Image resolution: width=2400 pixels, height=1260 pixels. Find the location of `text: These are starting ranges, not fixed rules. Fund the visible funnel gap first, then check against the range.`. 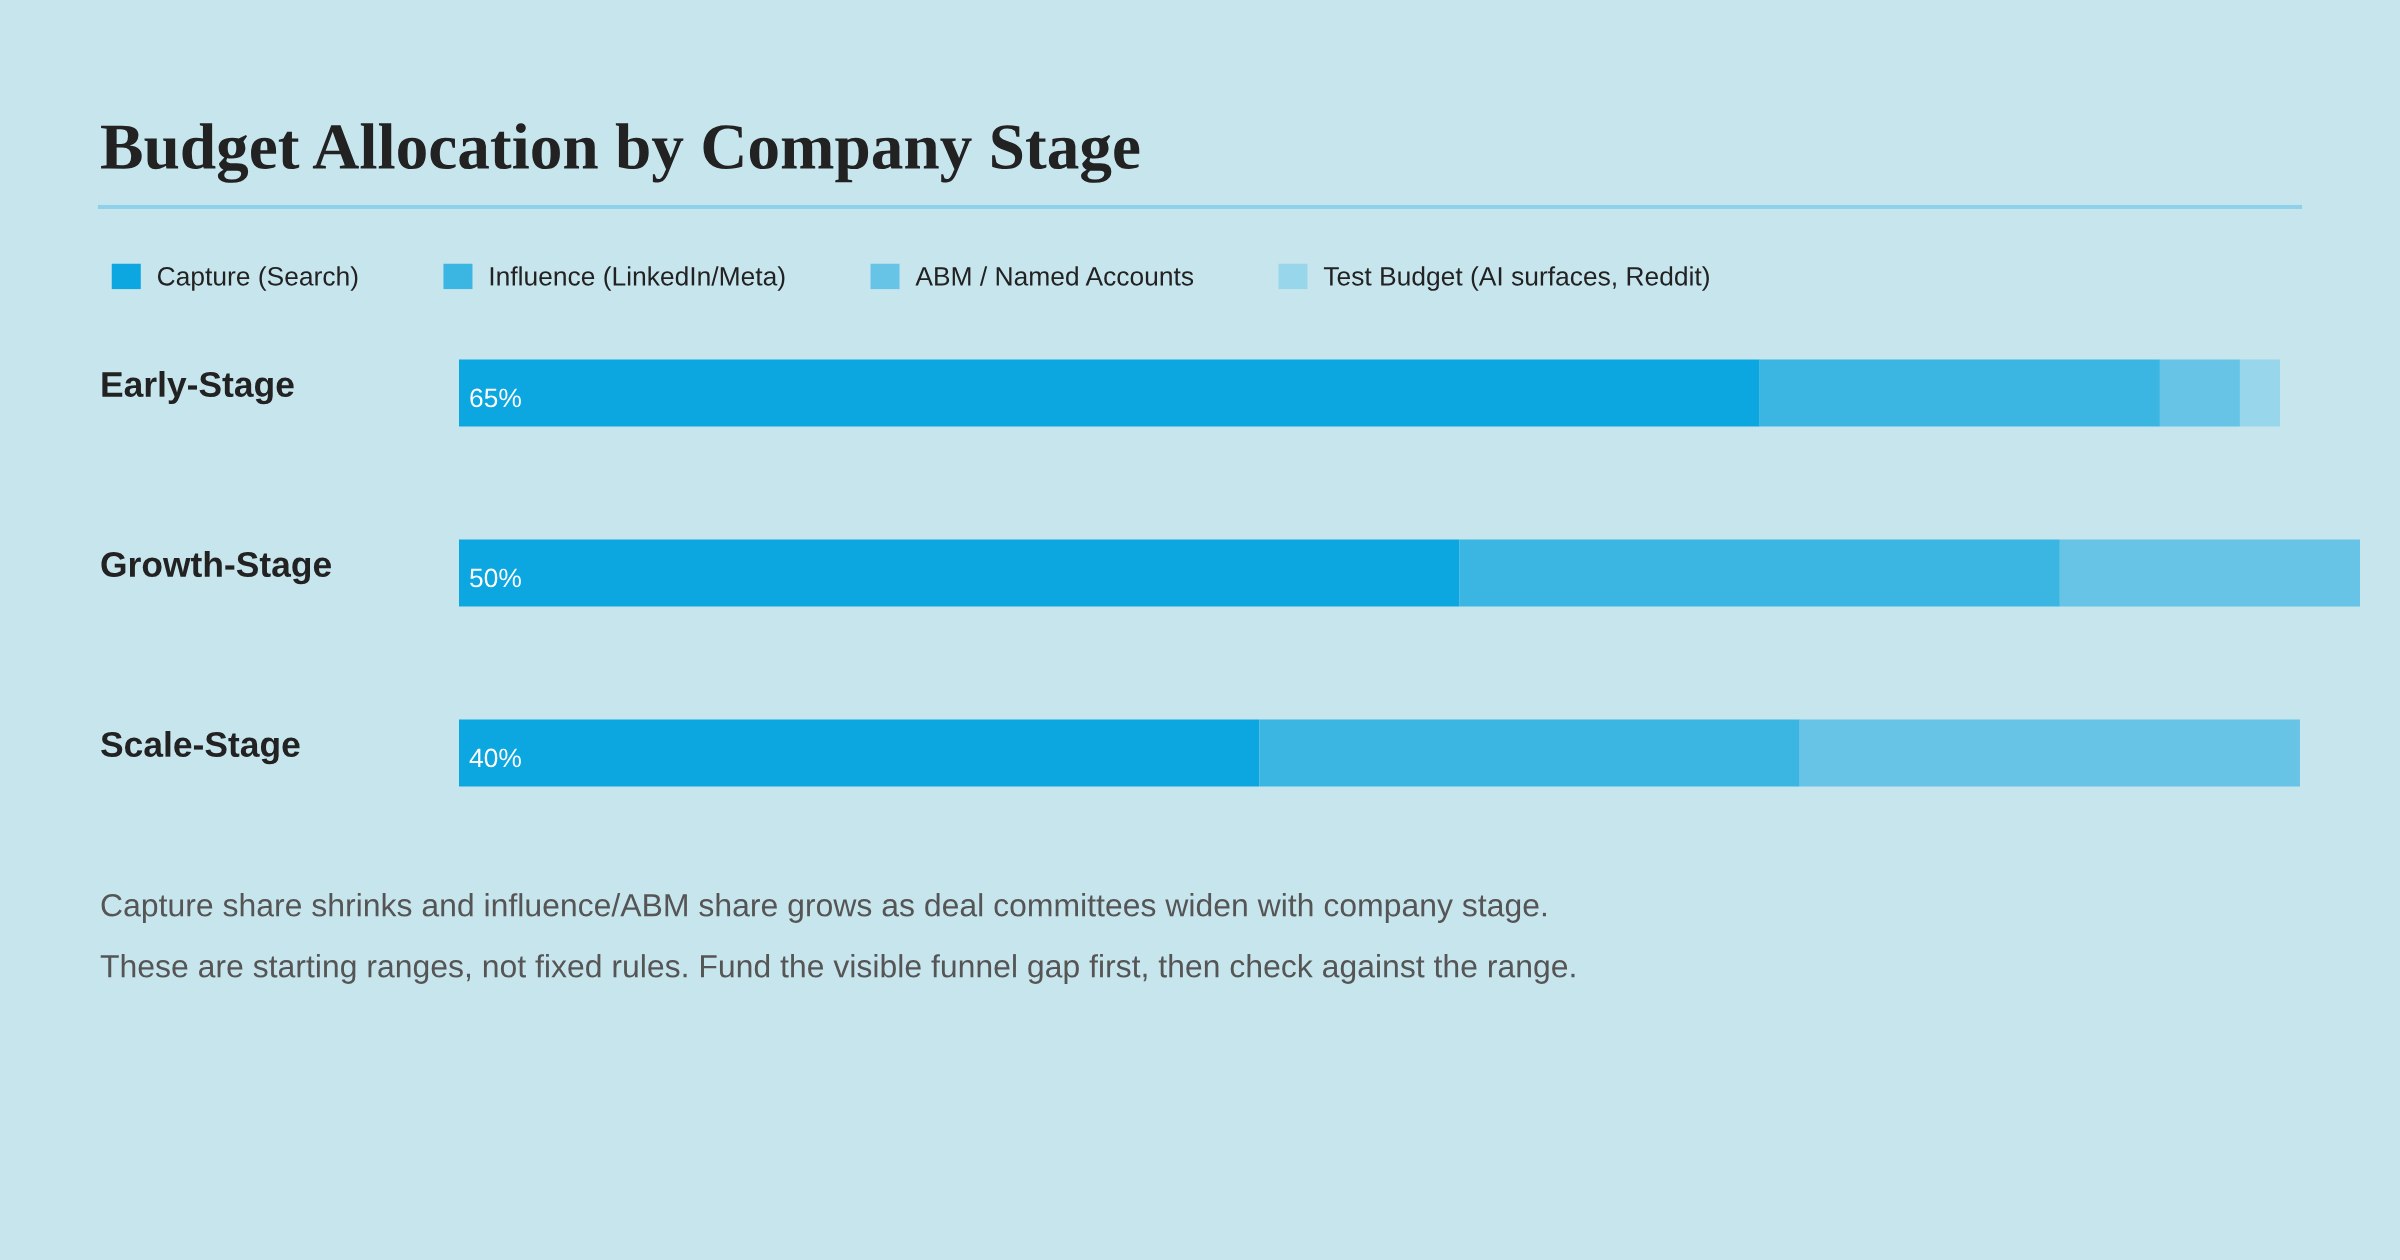

text: These are starting ranges, not fixed rules. Fund the visible funnel gap first, then check against the range. is located at coordinates (837, 969).